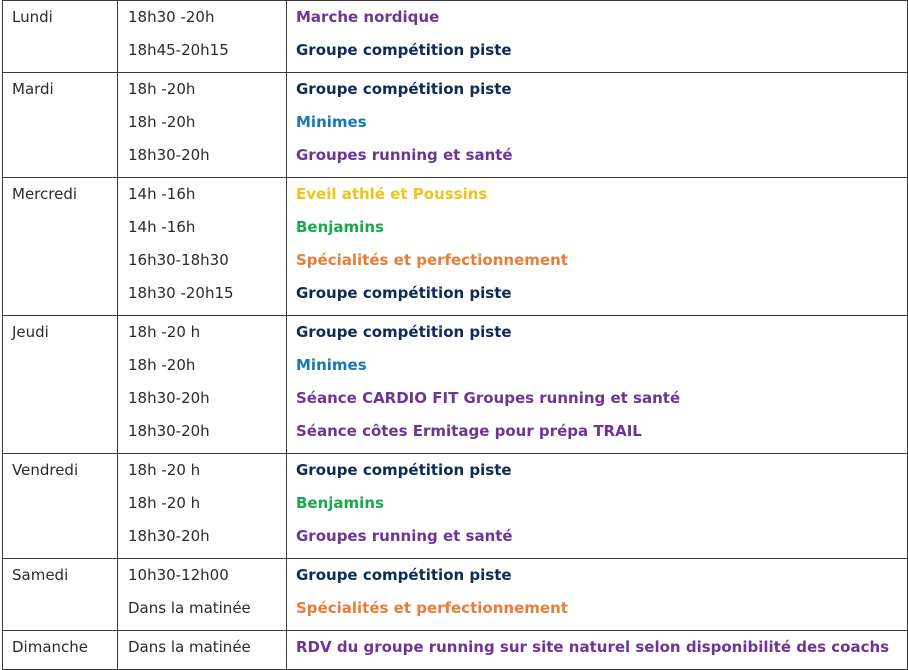  What do you see at coordinates (178, 575) in the screenshot?
I see `time-slot: 10h30-12h00` at bounding box center [178, 575].